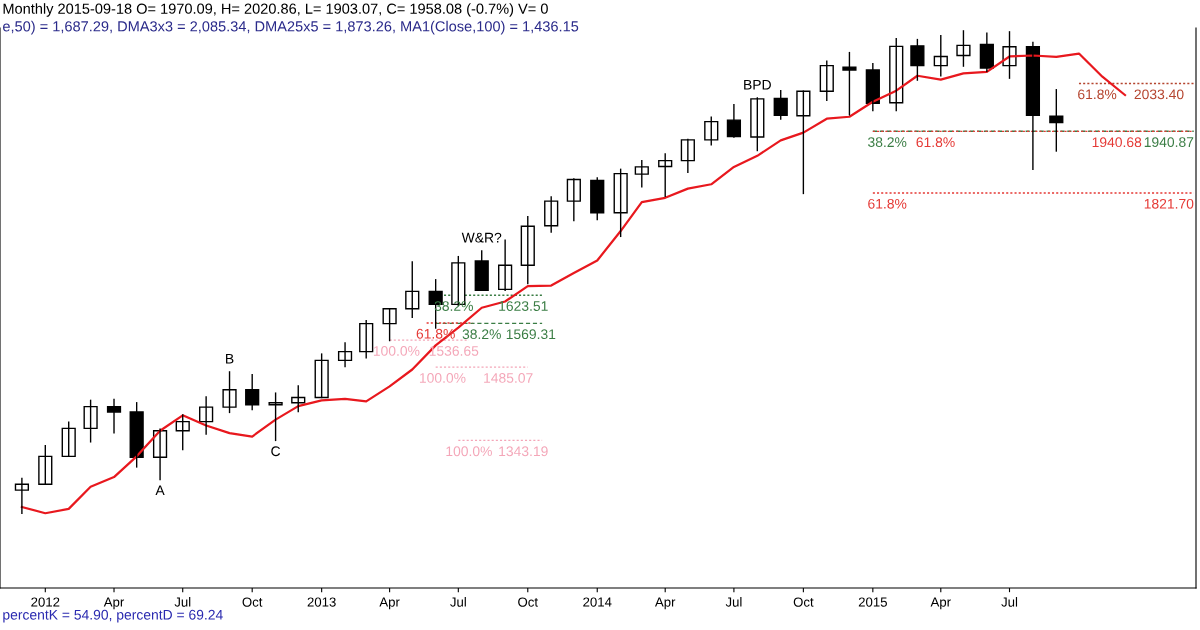 This screenshot has width=1200, height=630. What do you see at coordinates (45, 602) in the screenshot?
I see `x-tick-label: 2012` at bounding box center [45, 602].